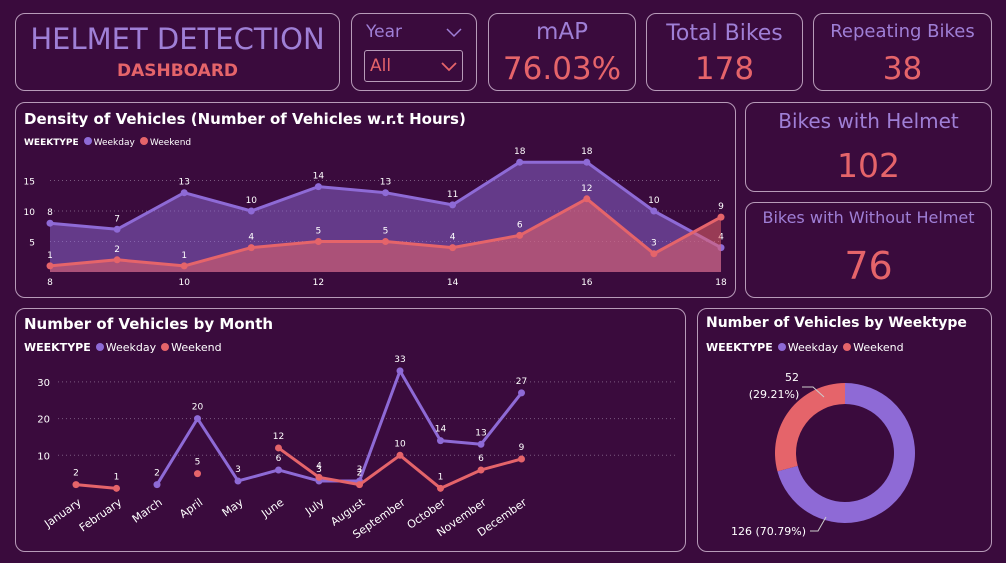  Describe the element at coordinates (721, 283) in the screenshot. I see `x-tick-label: 18` at that location.